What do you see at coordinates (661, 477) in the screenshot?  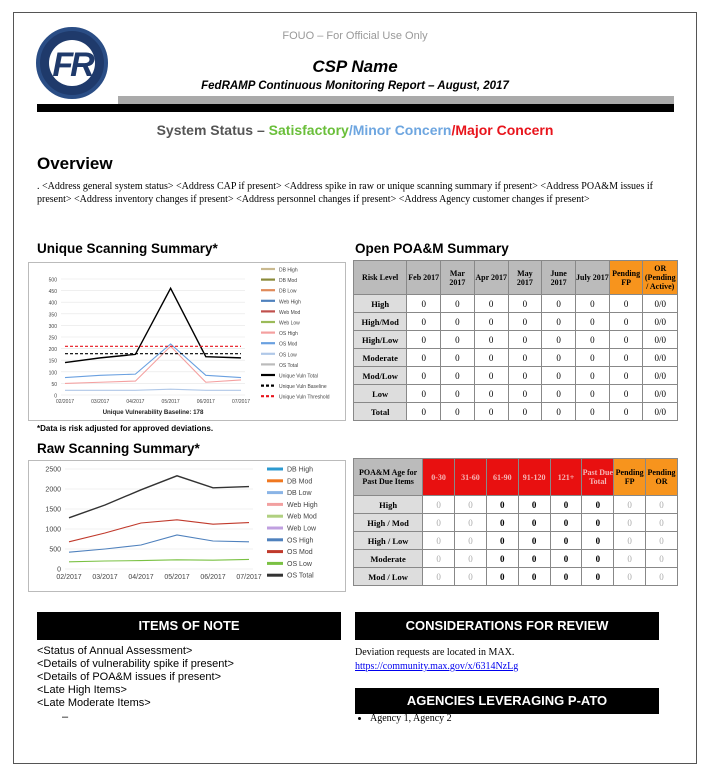 I see `column-header: Pending OR` at bounding box center [661, 477].